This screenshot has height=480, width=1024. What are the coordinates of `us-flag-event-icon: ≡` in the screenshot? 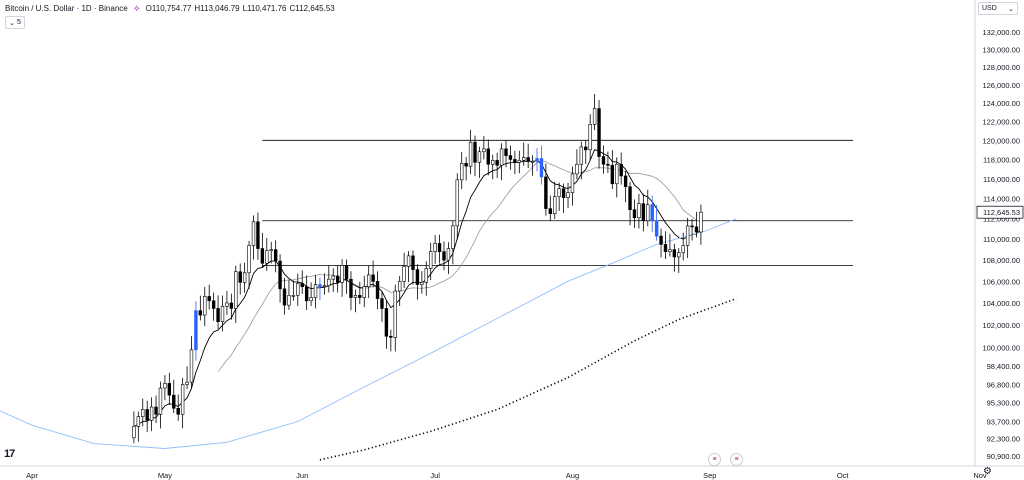 It's located at (736, 459).